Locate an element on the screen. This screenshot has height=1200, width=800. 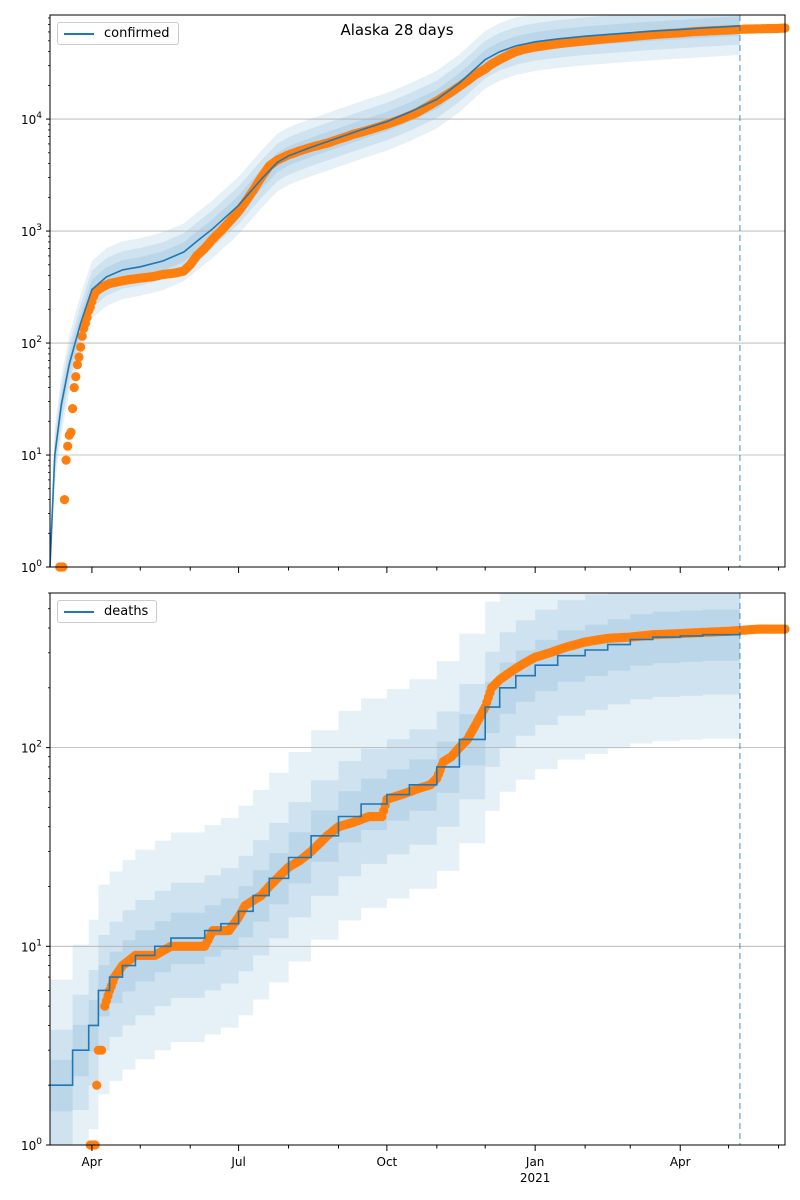
x-tick-label: Oct is located at coordinates (387, 1162).